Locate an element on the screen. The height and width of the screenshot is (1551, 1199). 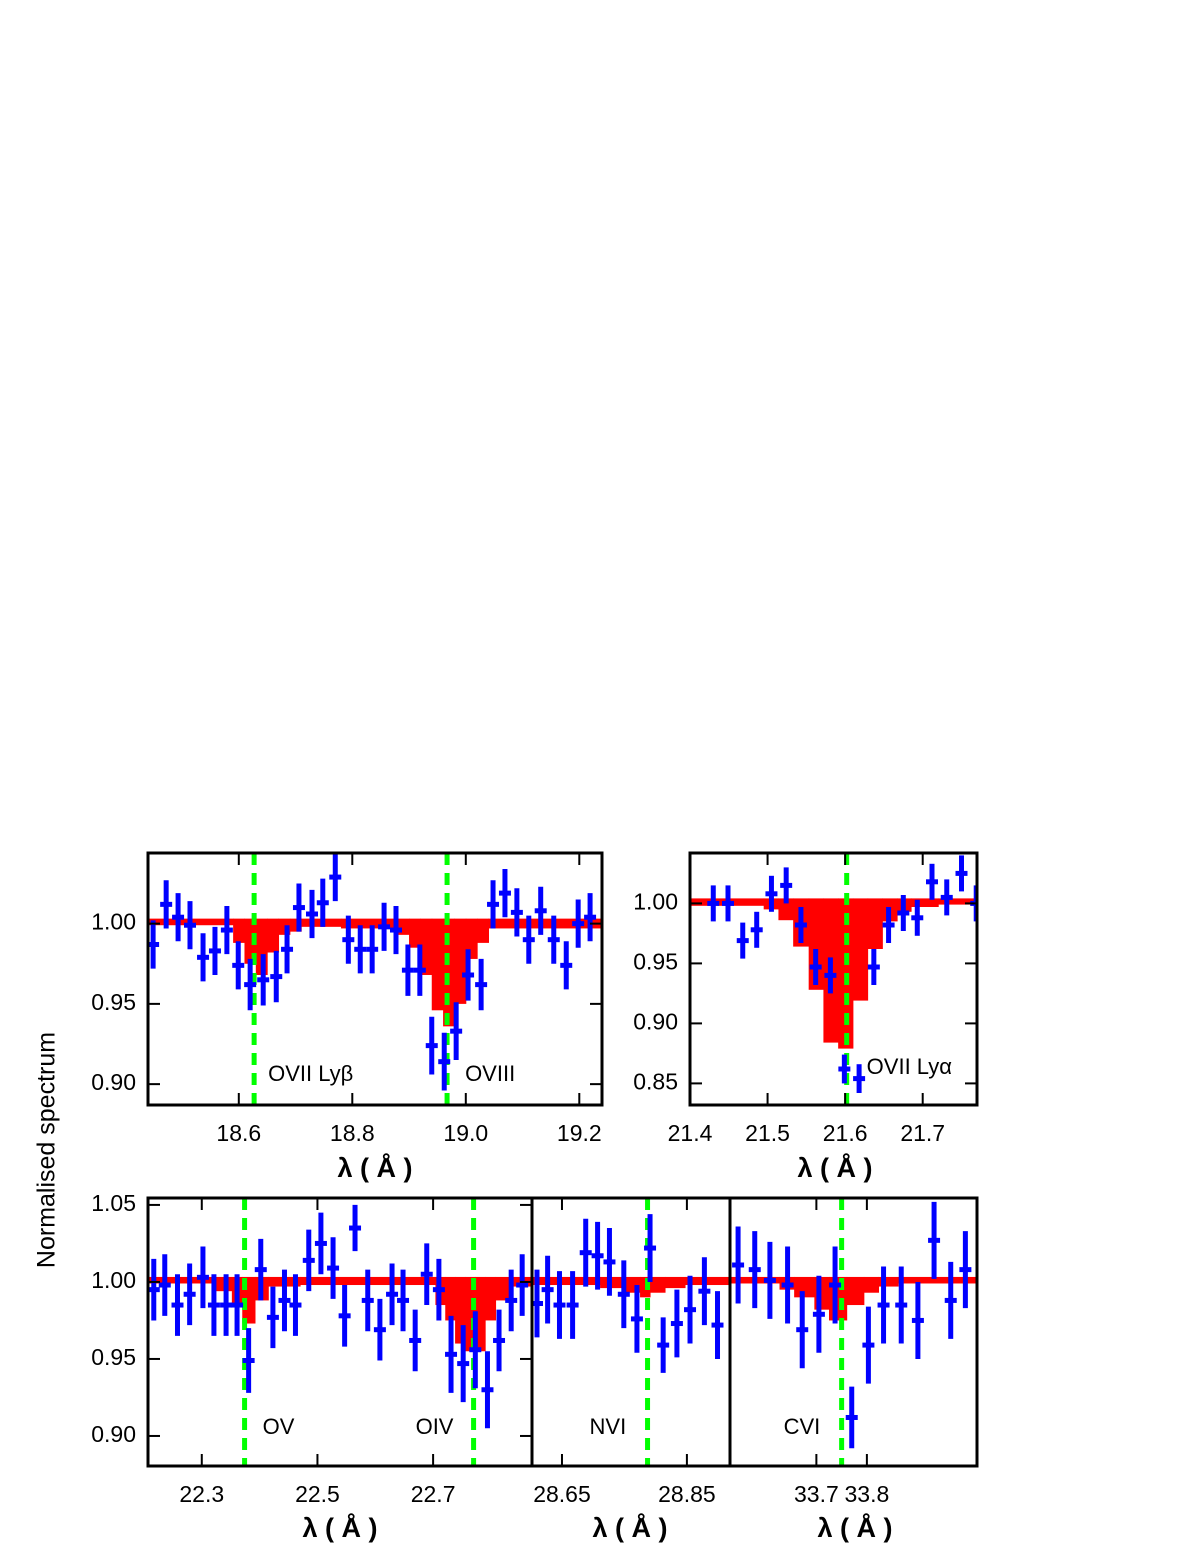
y-tick-label: 0.85 is located at coordinates (655, 1081).